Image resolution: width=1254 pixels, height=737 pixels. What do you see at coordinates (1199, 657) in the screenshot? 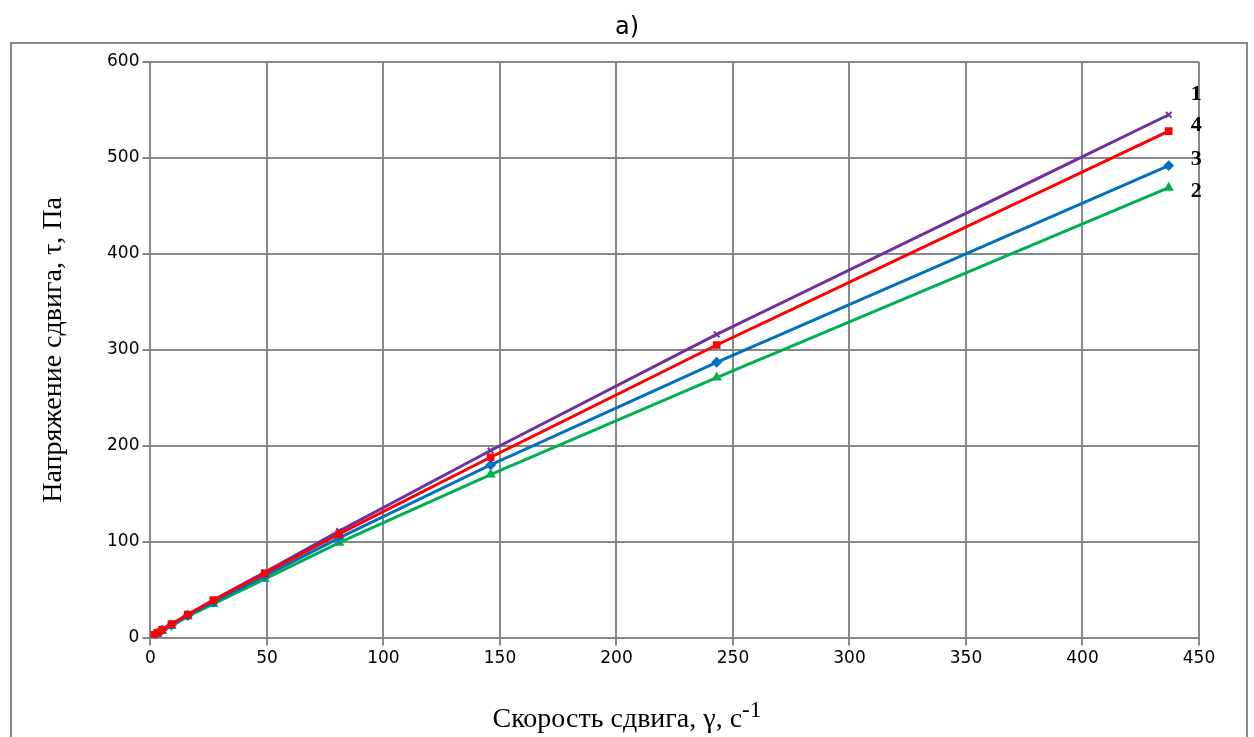
I see `x-tick-label: 450` at bounding box center [1199, 657].